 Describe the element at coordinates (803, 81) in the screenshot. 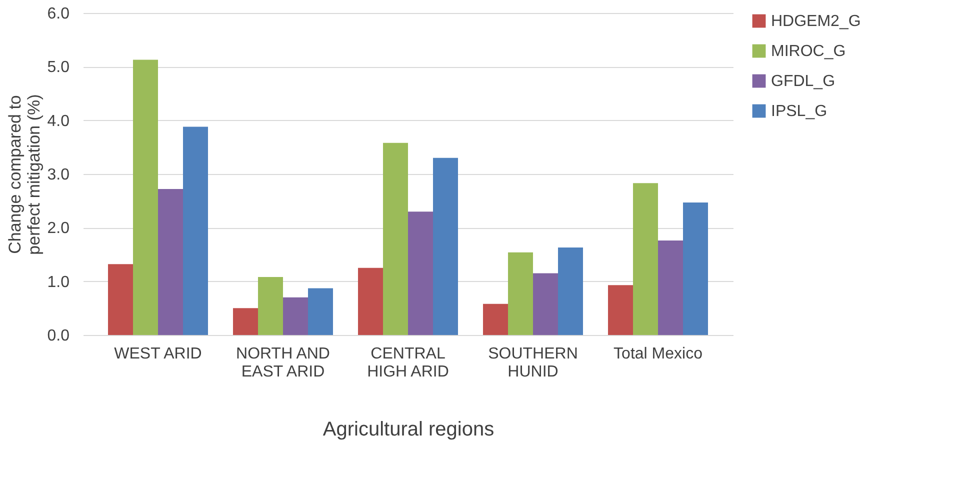

I see `legend-label: GFDL_G` at that location.